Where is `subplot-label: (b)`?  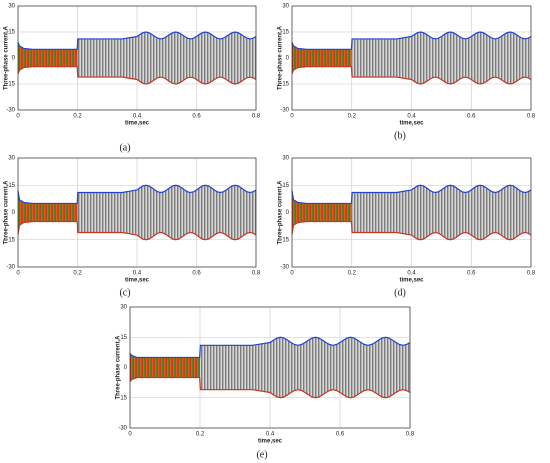
subplot-label: (b) is located at coordinates (400, 135).